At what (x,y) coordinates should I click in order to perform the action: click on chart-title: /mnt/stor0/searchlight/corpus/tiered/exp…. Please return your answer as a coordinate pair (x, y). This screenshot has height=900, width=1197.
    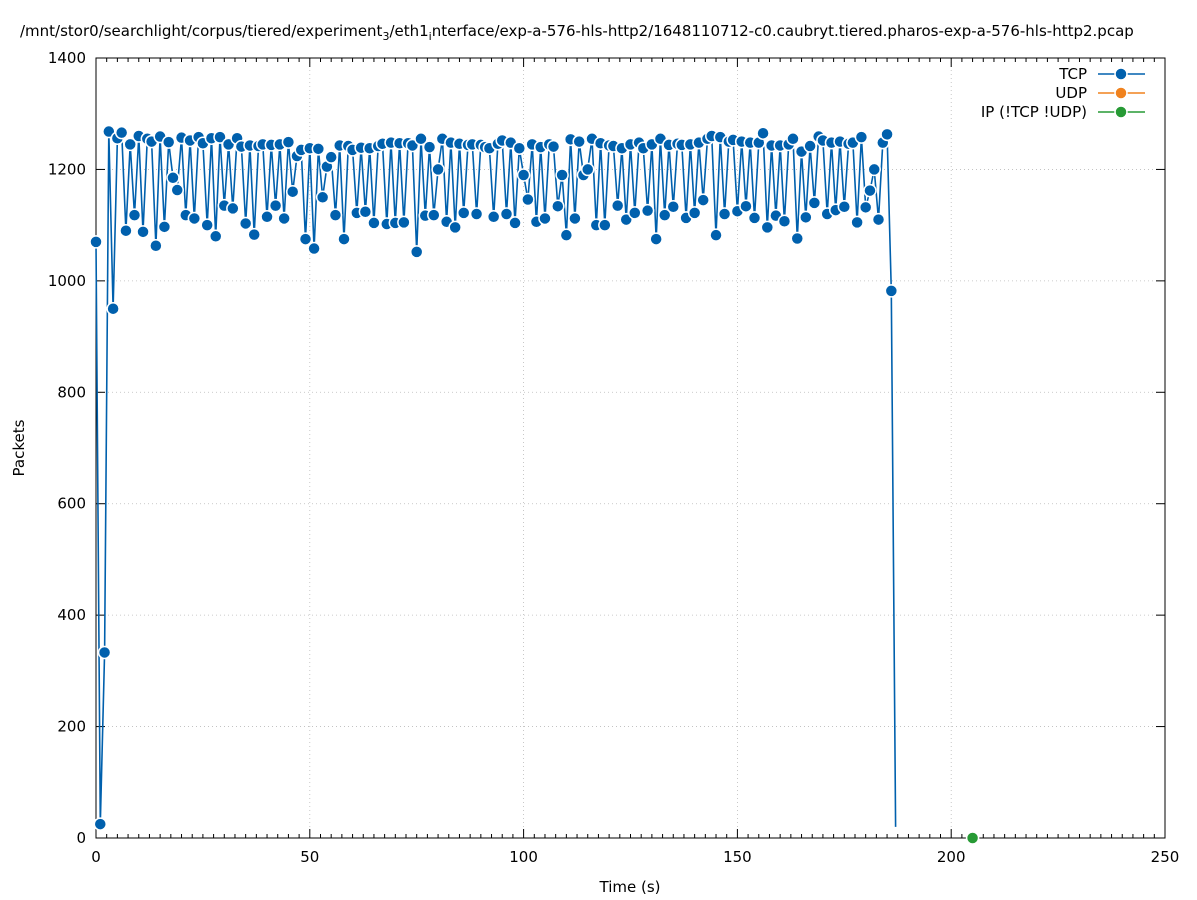
    Looking at the image, I should click on (577, 32).